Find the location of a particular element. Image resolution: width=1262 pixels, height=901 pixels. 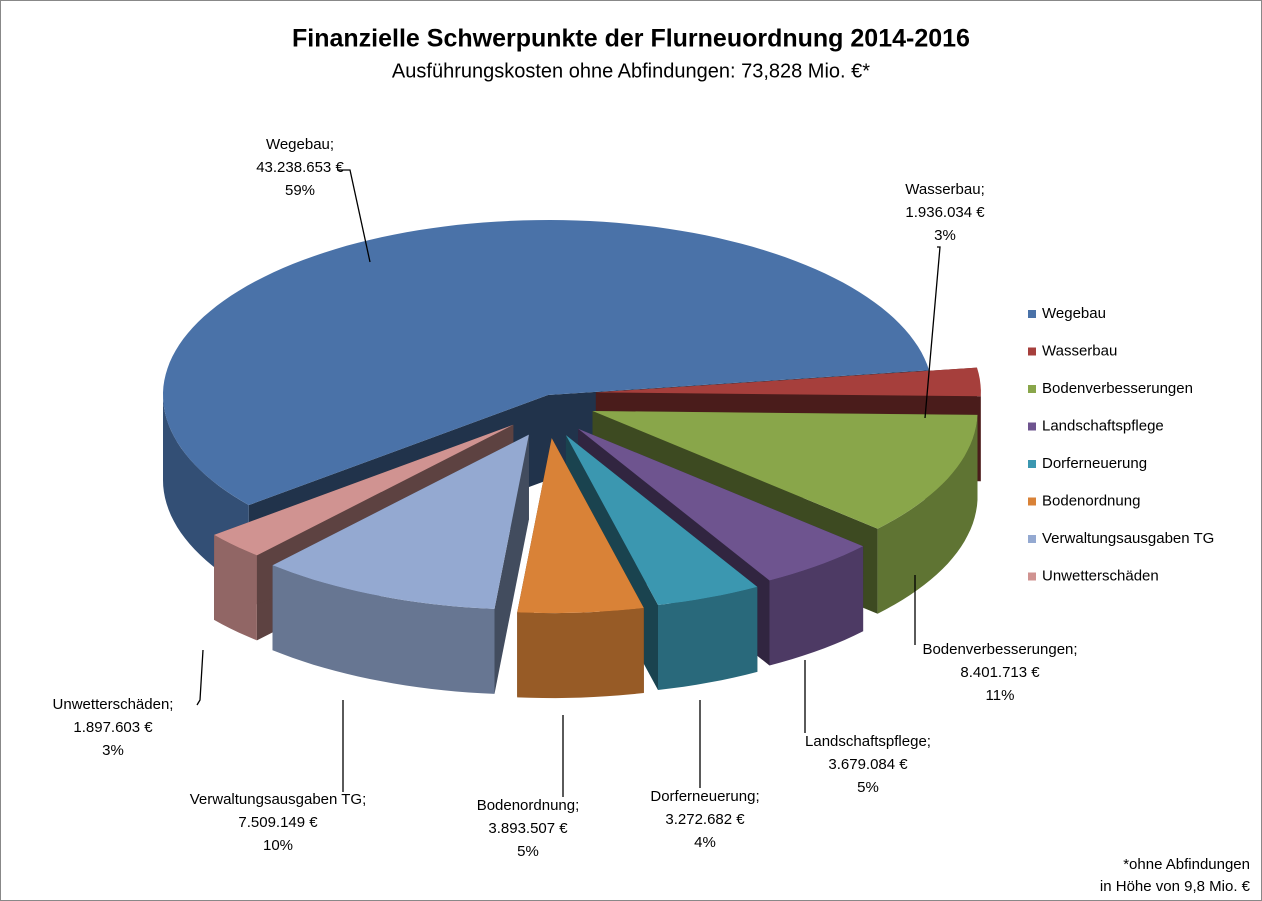

category-name: Verwaltungsausgaben TG is located at coordinates (276, 799).